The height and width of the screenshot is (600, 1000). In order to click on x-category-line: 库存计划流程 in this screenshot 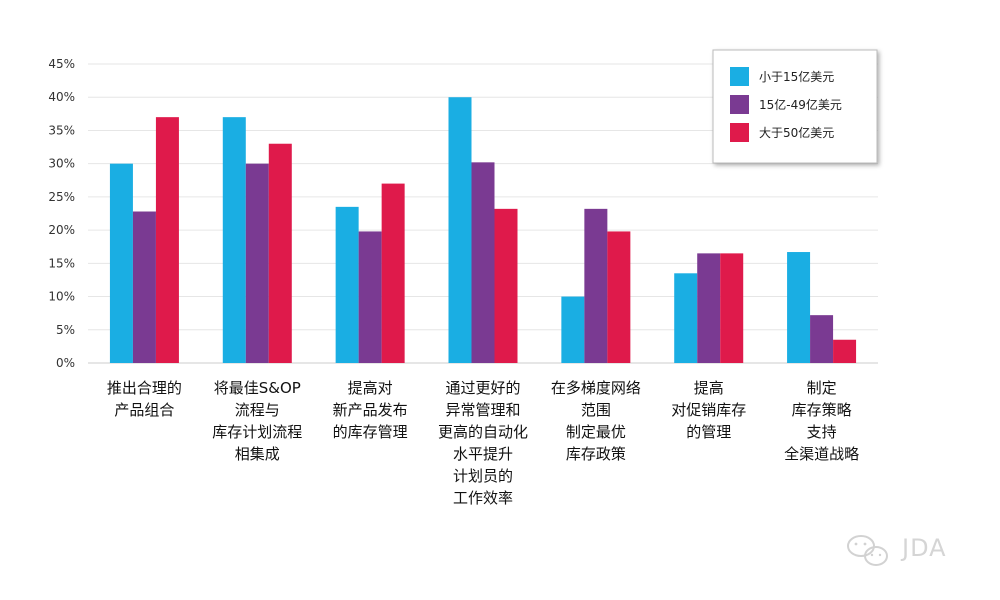, I will do `click(257, 432)`.